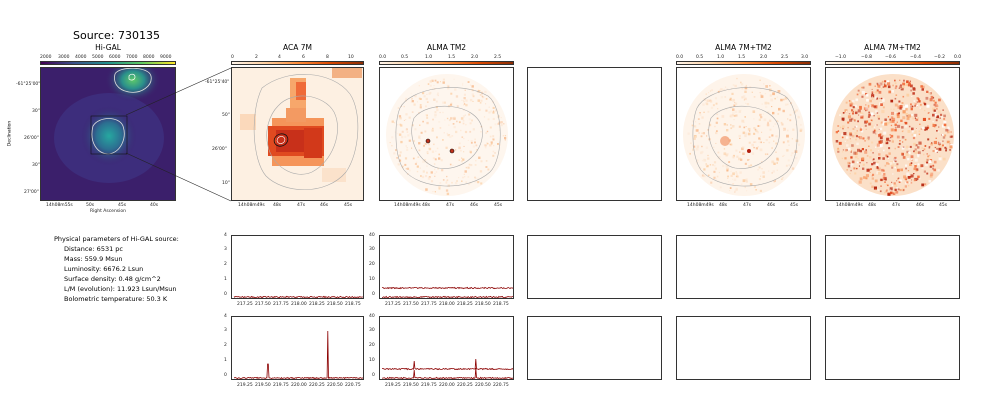 Image resolution: width=1000 pixels, height=405 pixels. Describe the element at coordinates (108, 47) in the screenshot. I see `higal-title: Hi-GAL` at that location.